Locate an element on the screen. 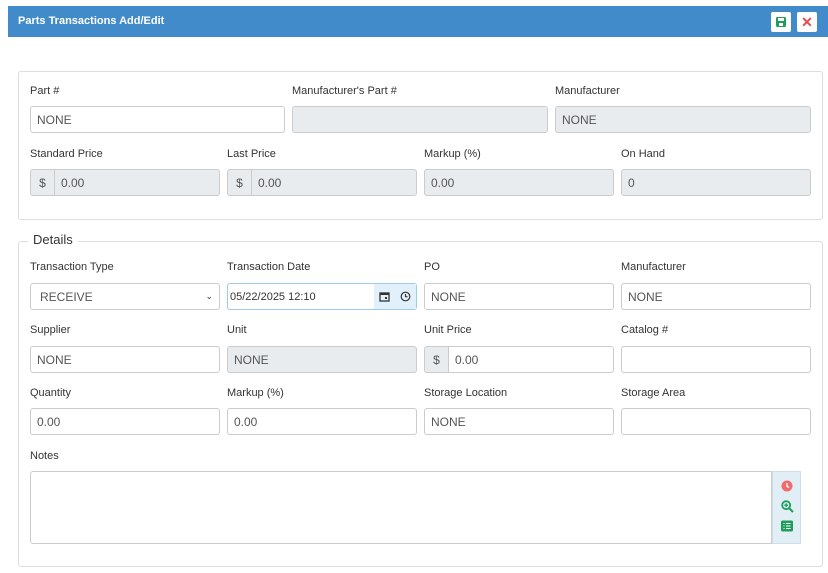 Image resolution: width=828 pixels, height=573 pixels. close-button: ✕ is located at coordinates (807, 22).